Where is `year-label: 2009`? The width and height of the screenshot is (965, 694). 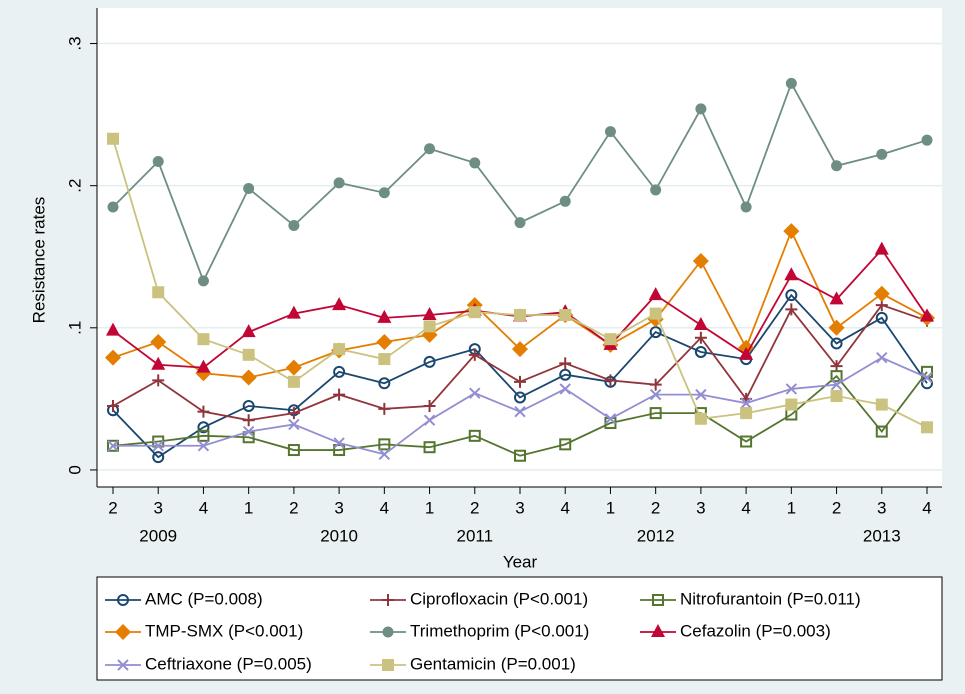 year-label: 2009 is located at coordinates (158, 535).